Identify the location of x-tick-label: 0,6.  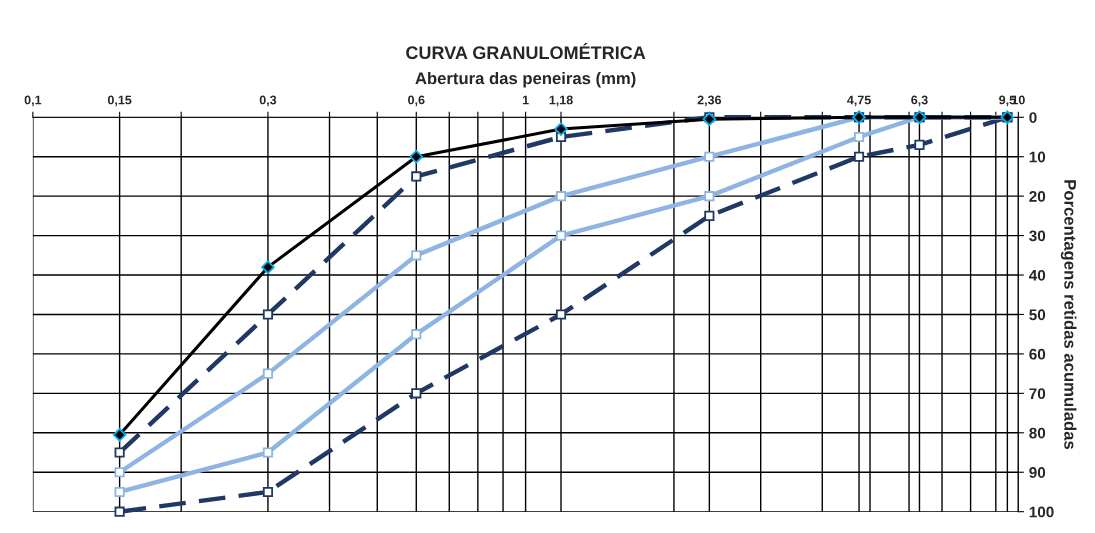
(416, 101).